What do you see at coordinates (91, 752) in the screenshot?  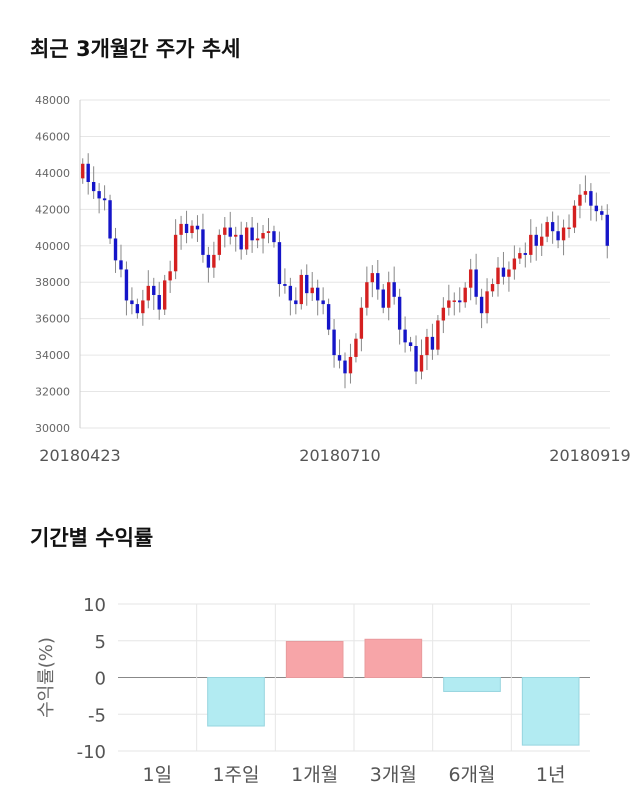 I see `y-tick-label: -10` at bounding box center [91, 752].